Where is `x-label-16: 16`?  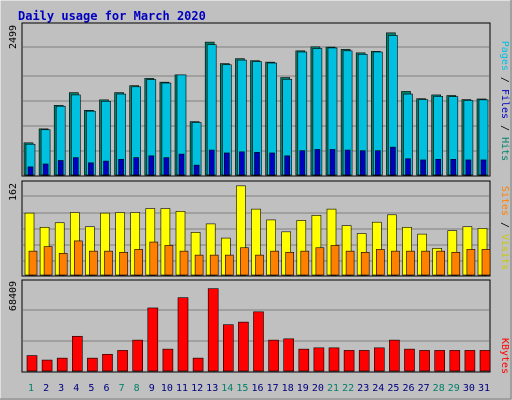 x-label-16: 16 is located at coordinates (257, 388).